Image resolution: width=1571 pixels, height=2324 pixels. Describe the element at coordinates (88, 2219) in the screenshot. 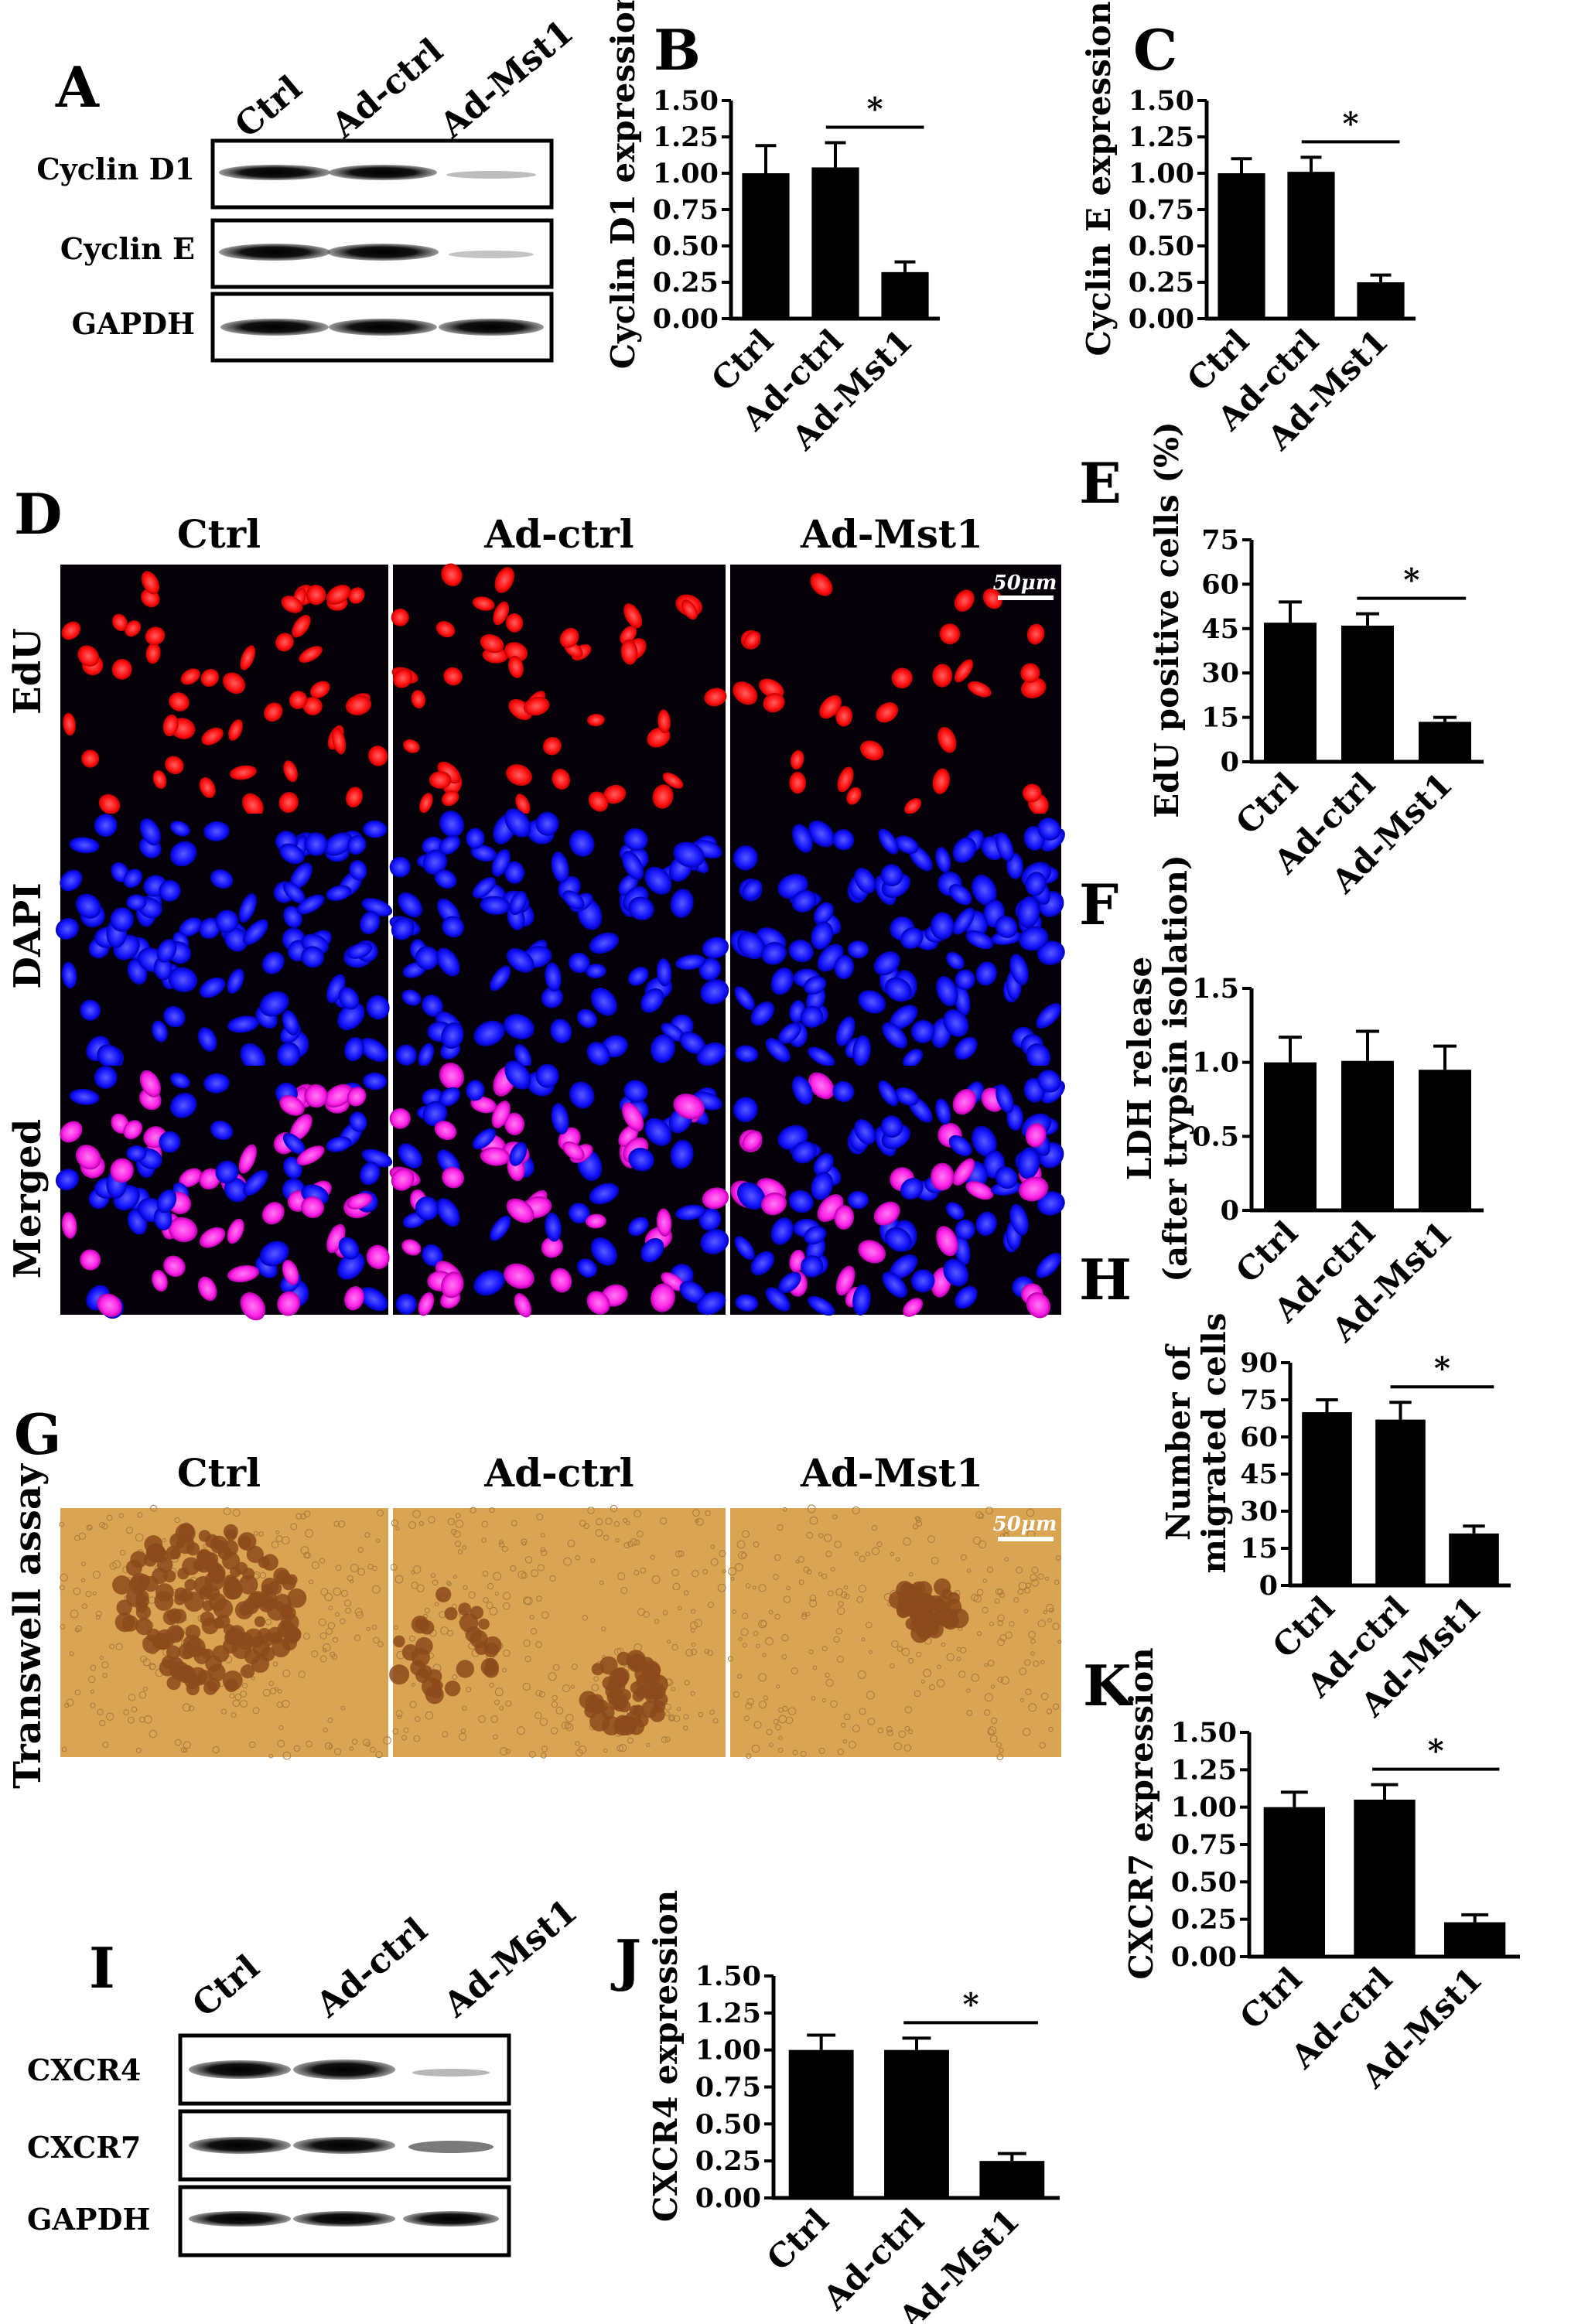

I see `blot-i-label-gapdh: GAPDH` at that location.